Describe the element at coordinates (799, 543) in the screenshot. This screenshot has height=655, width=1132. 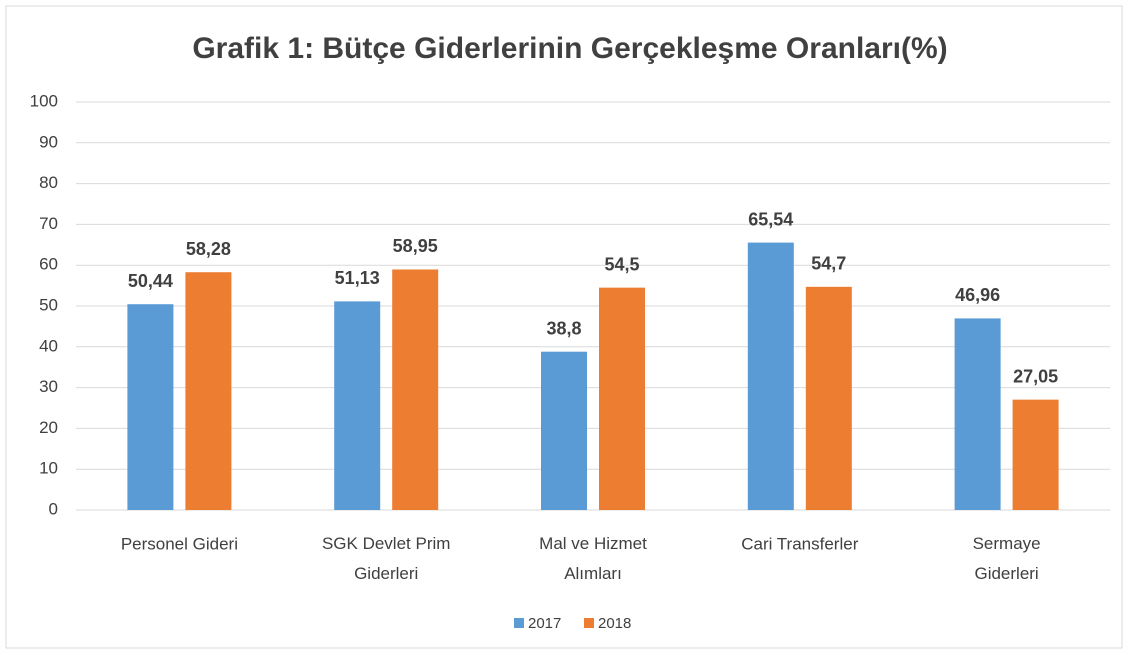
I see `x-tick-label: Cari Transferler` at that location.